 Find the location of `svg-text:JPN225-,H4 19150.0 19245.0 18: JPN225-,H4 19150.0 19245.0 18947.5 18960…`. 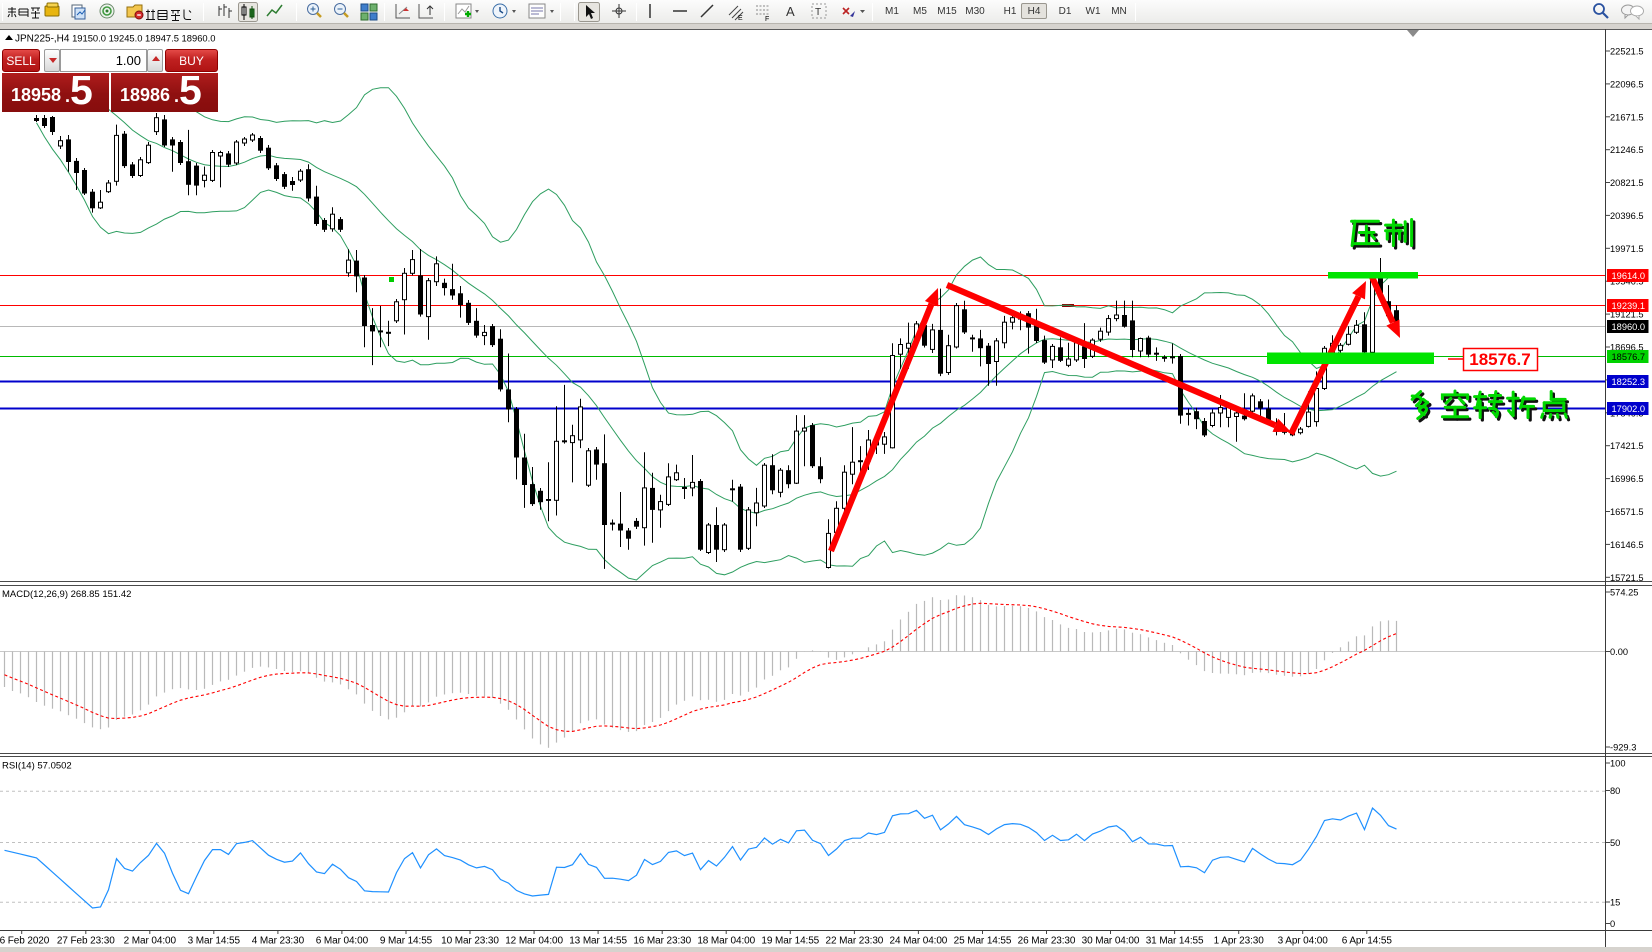

svg-text:JPN225-,H4 19150.0 19245.0 18: JPN225-,H4 19150.0 19245.0 18947.5 18960… is located at coordinates (115, 39).